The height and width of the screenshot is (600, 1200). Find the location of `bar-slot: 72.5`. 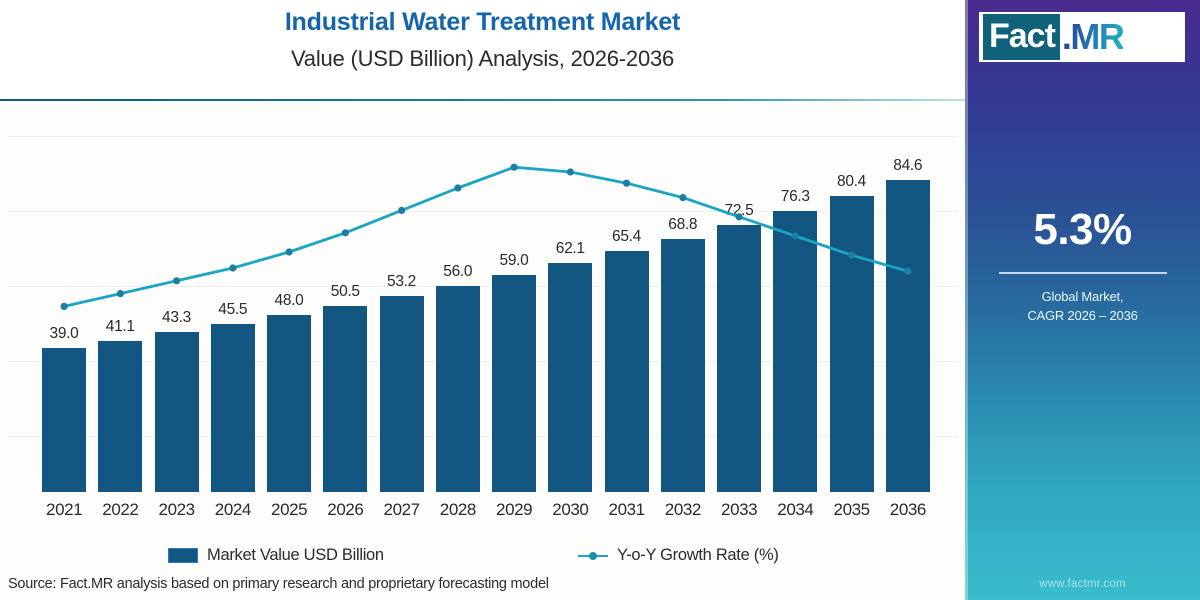

bar-slot: 72.5 is located at coordinates (739, 296).